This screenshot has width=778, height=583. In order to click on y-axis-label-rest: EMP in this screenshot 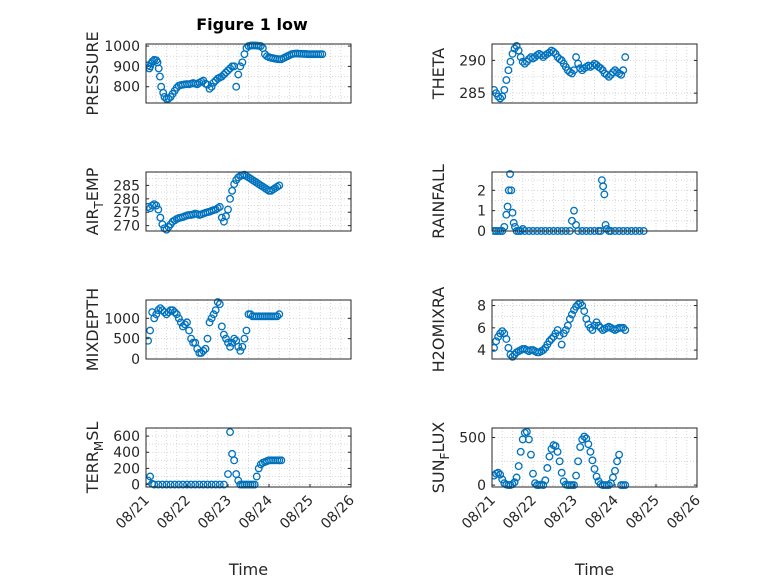, I will do `click(92, 184)`.